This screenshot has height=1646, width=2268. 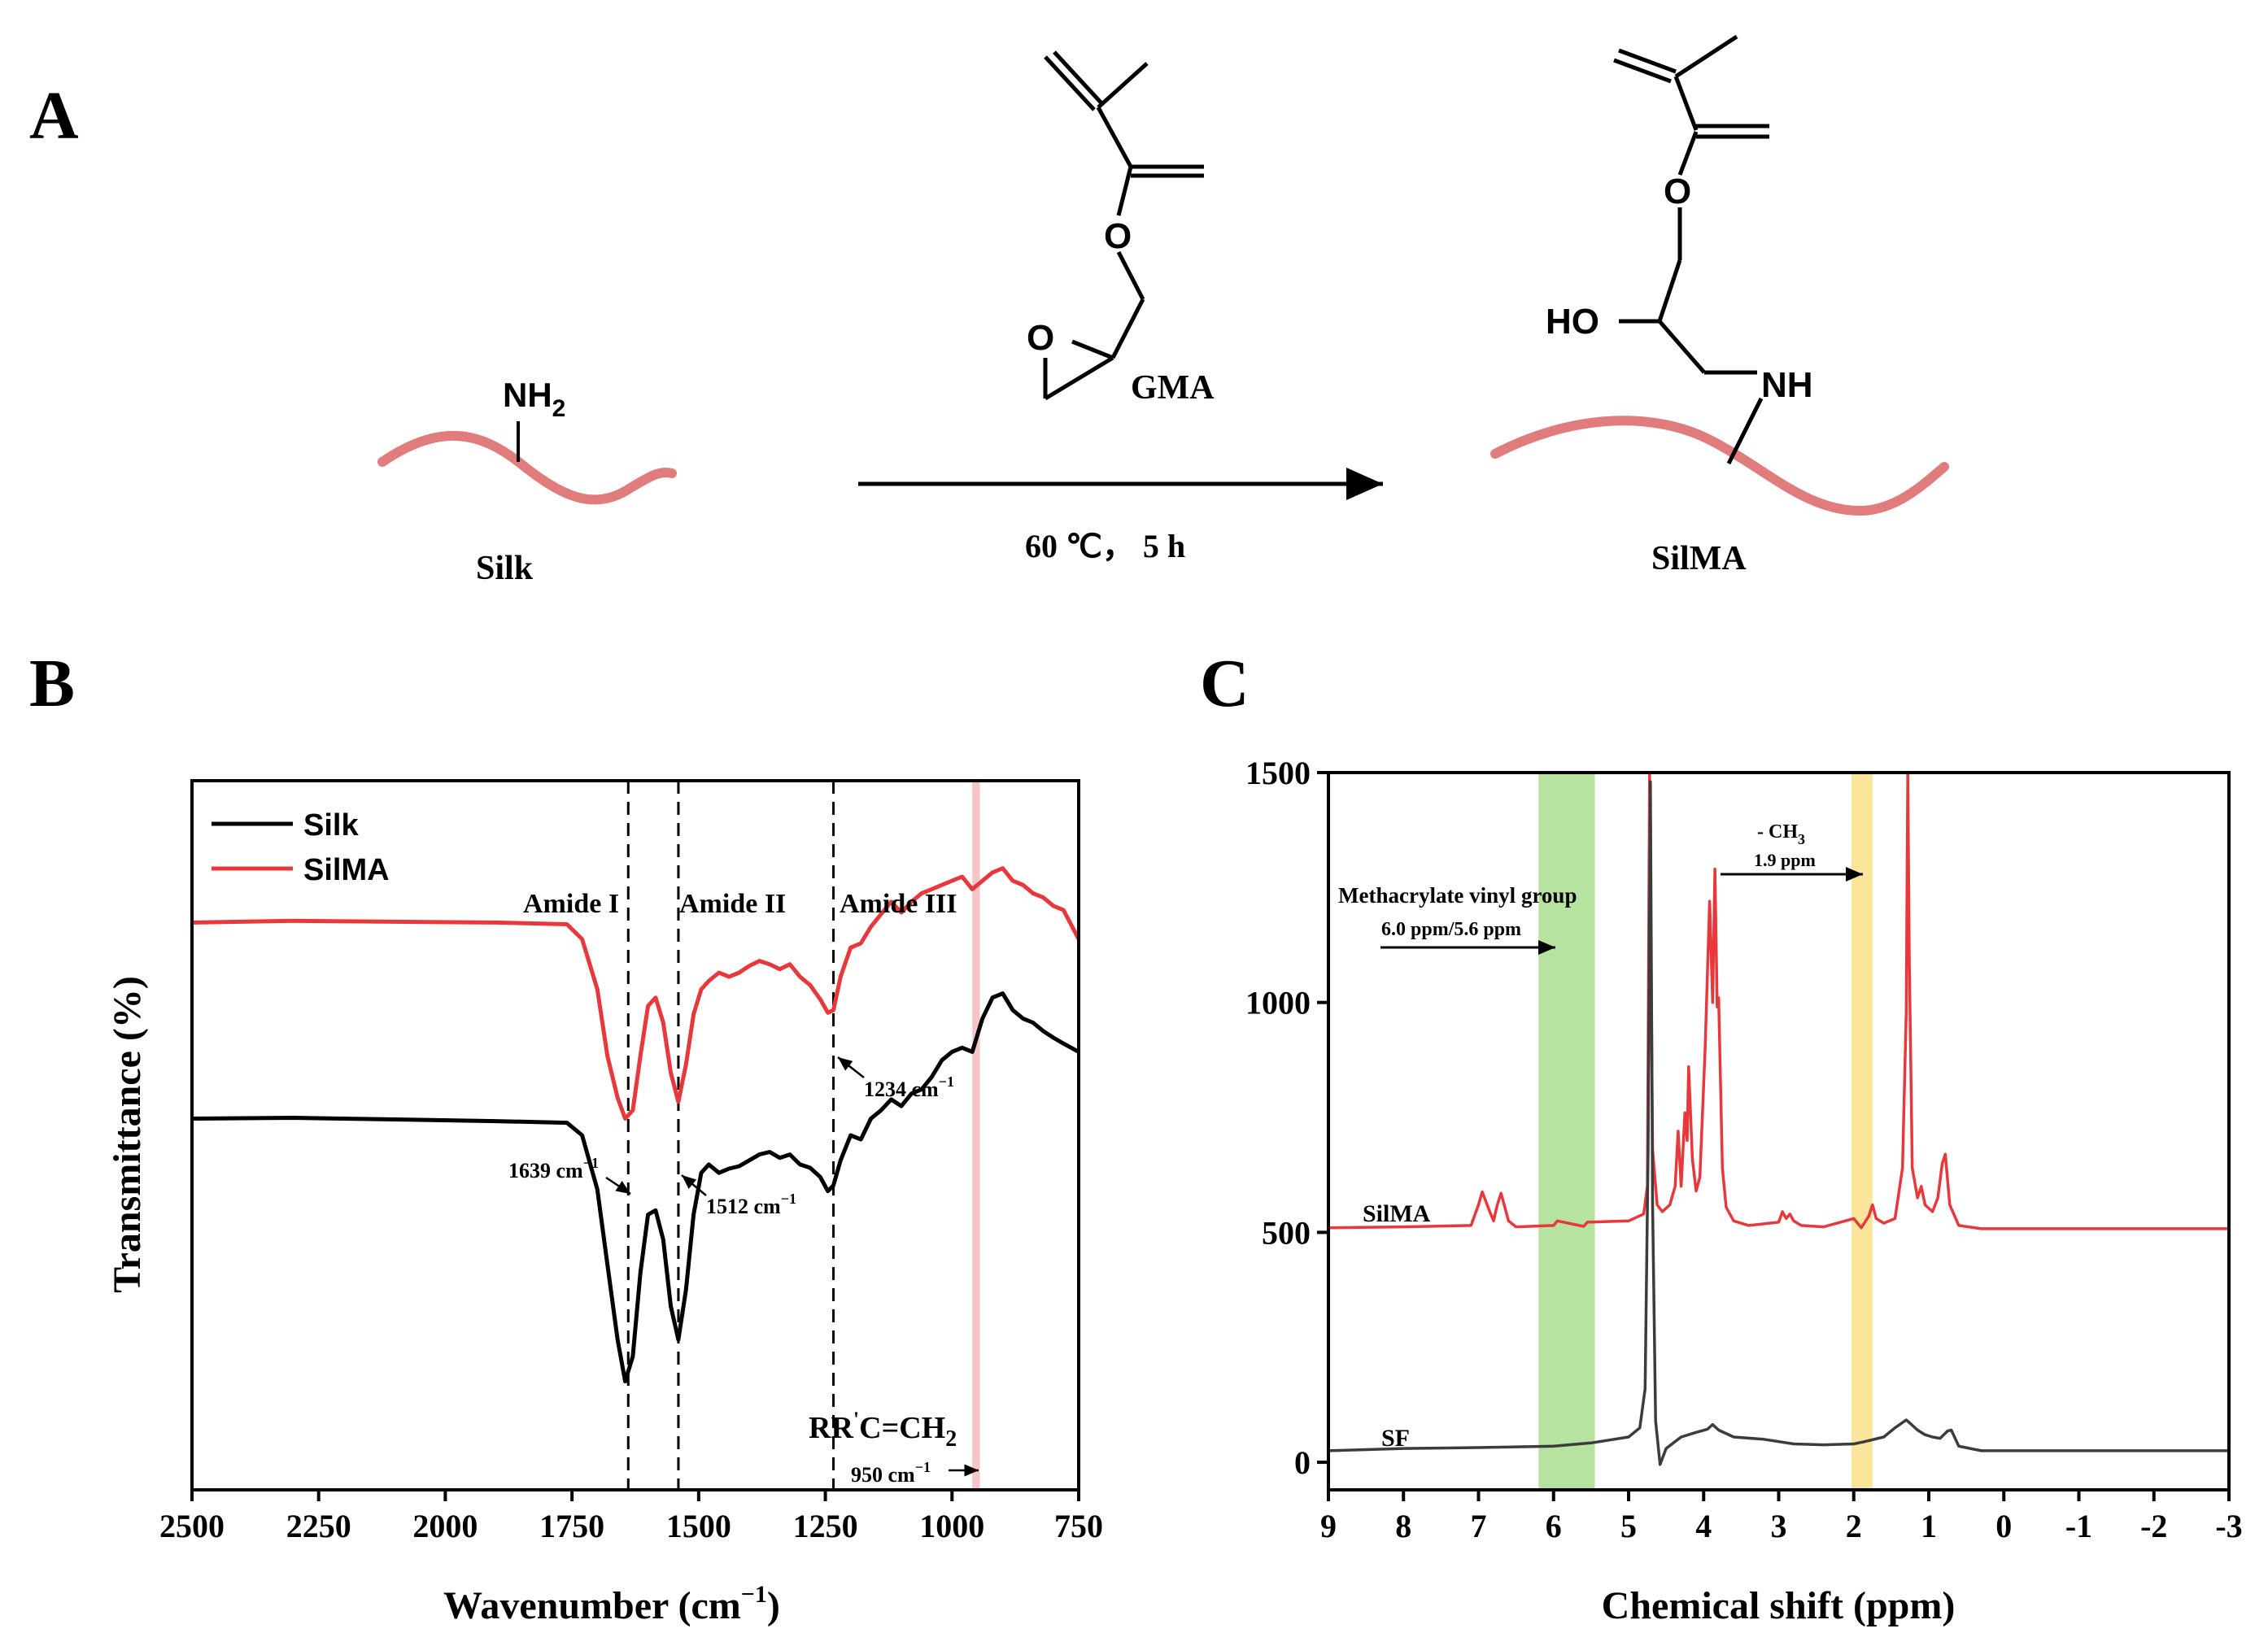 I want to click on gma-ester-oxygen: O, so click(x=1118, y=236).